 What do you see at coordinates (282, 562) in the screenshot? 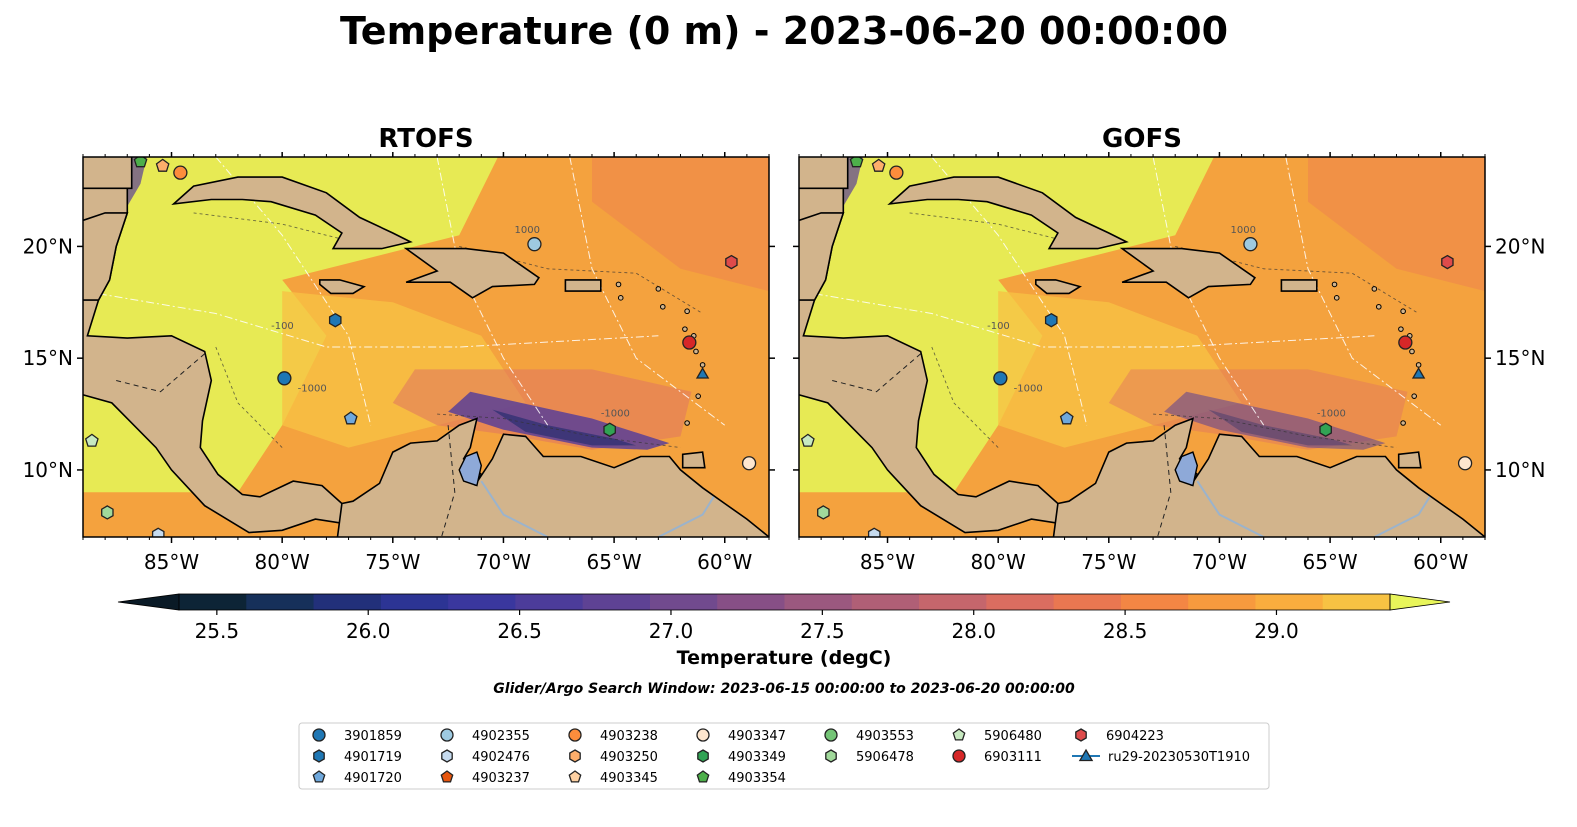
I see `lon-tick-label: 80°W` at bounding box center [282, 562].